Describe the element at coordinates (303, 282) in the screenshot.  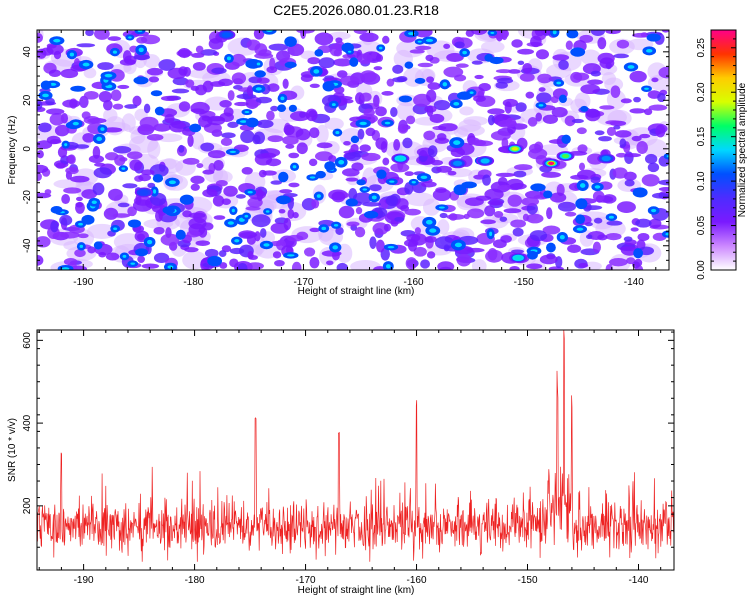
I see `x-tick-label: -170` at that location.